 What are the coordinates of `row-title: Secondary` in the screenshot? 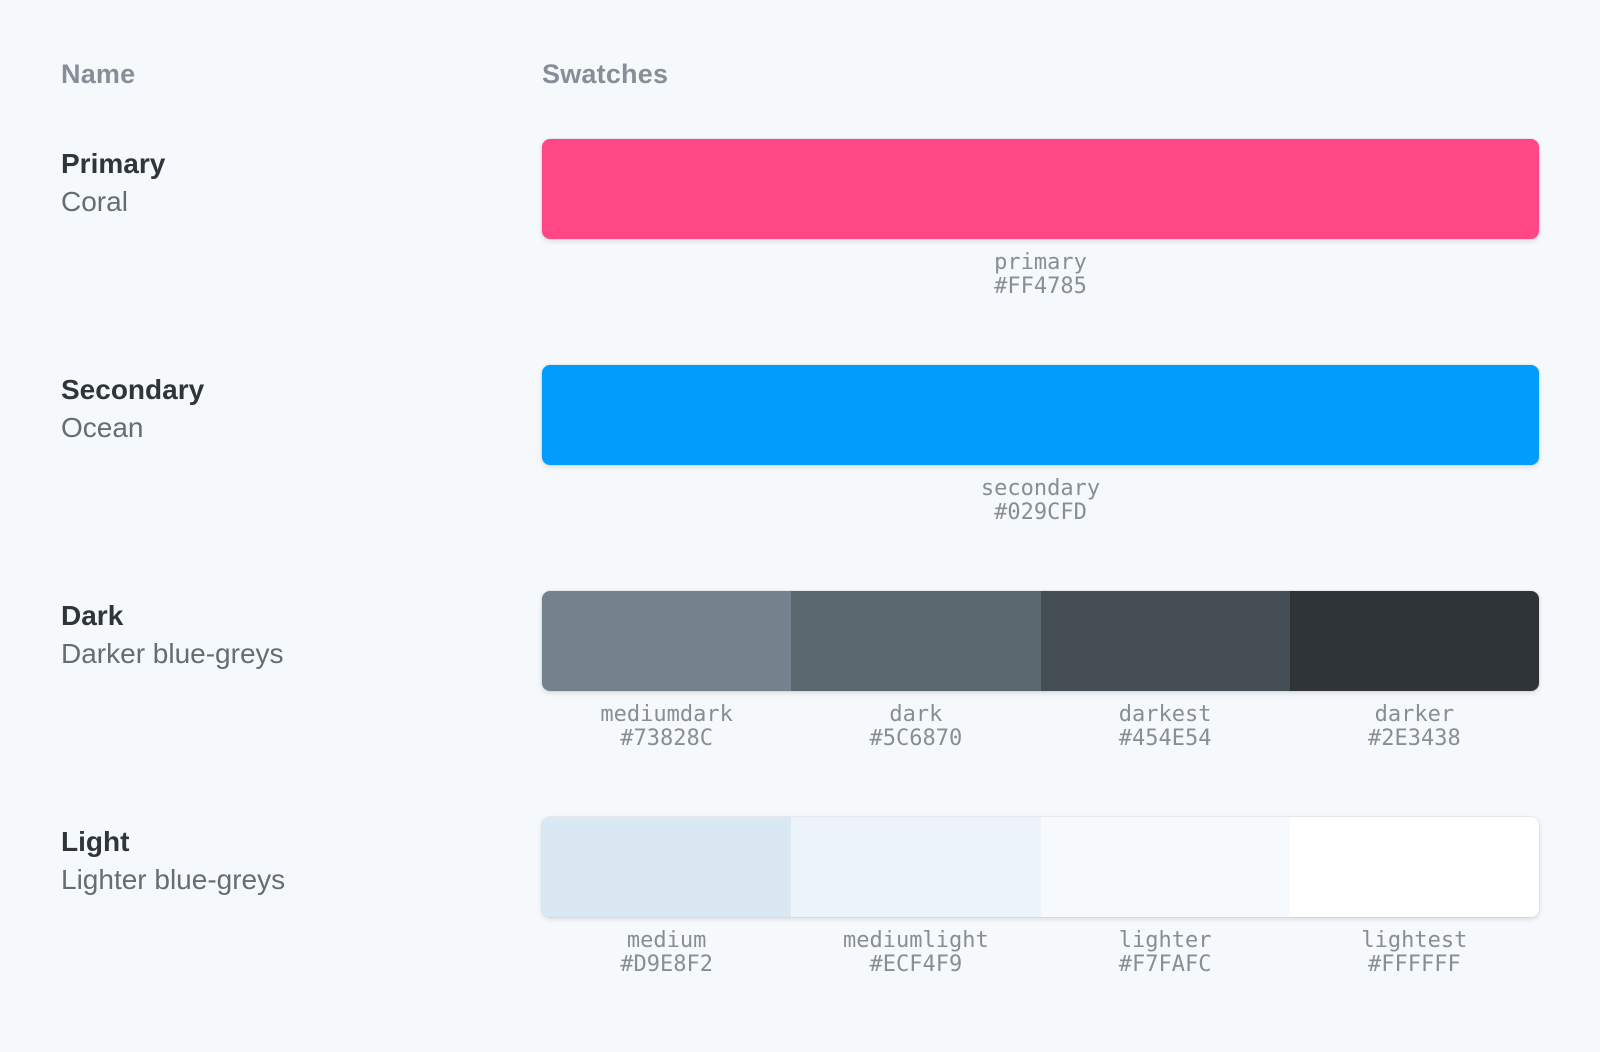 It's located at (133, 389).